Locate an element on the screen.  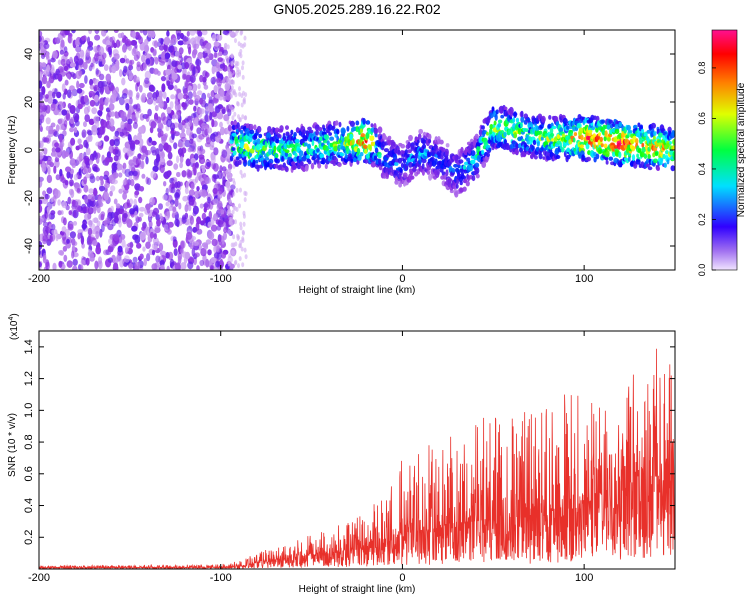
y-tick-label: 0 is located at coordinates (29, 150).